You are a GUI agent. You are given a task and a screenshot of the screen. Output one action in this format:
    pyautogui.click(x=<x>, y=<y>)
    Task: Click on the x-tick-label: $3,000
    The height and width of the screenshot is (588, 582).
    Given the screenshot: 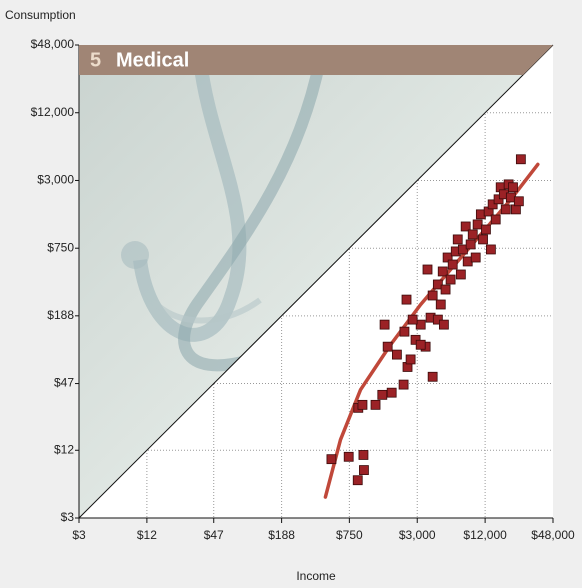 What is the action you would take?
    pyautogui.click(x=417, y=535)
    